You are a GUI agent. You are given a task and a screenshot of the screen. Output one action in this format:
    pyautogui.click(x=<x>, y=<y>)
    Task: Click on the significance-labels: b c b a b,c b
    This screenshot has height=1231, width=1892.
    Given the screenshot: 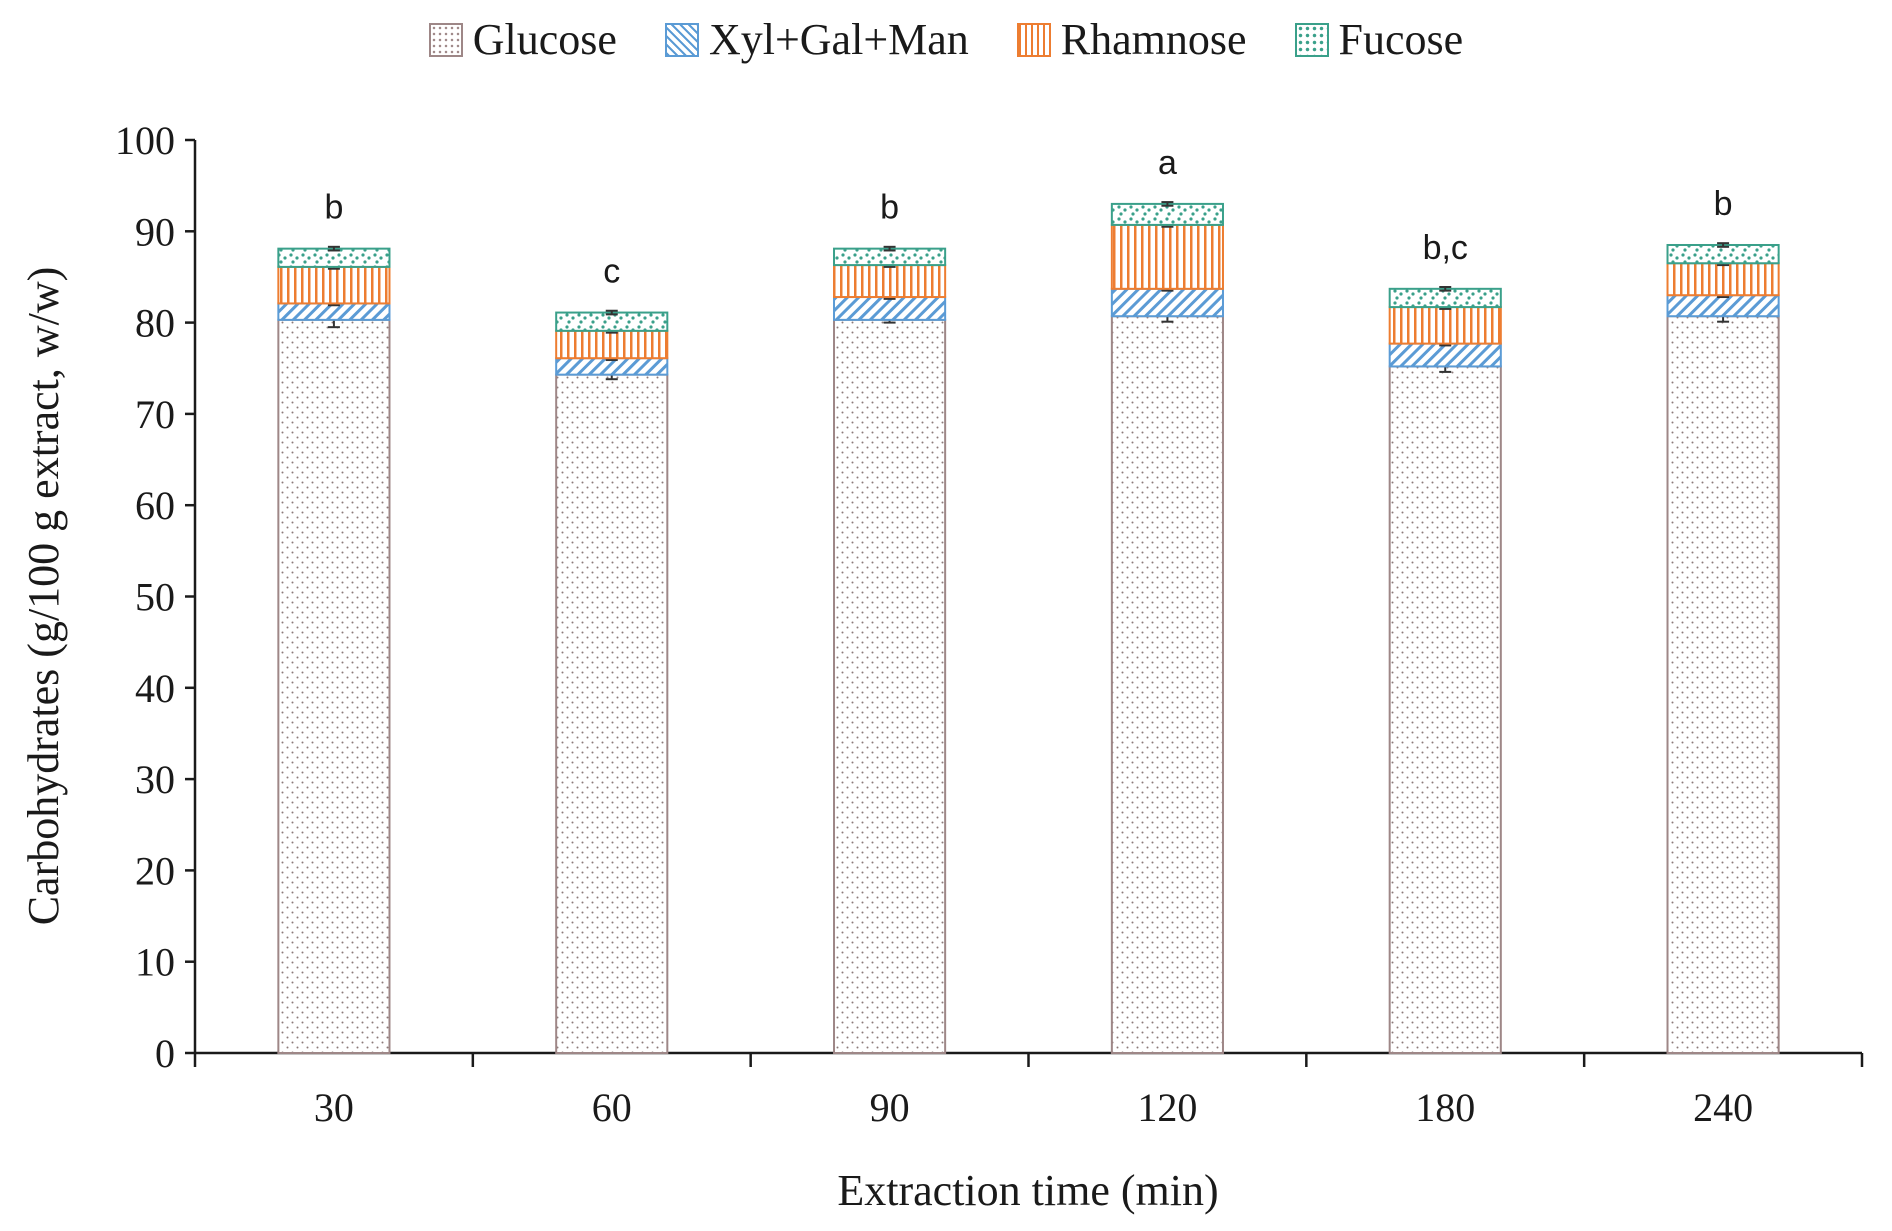 What is the action you would take?
    pyautogui.click(x=1028, y=217)
    